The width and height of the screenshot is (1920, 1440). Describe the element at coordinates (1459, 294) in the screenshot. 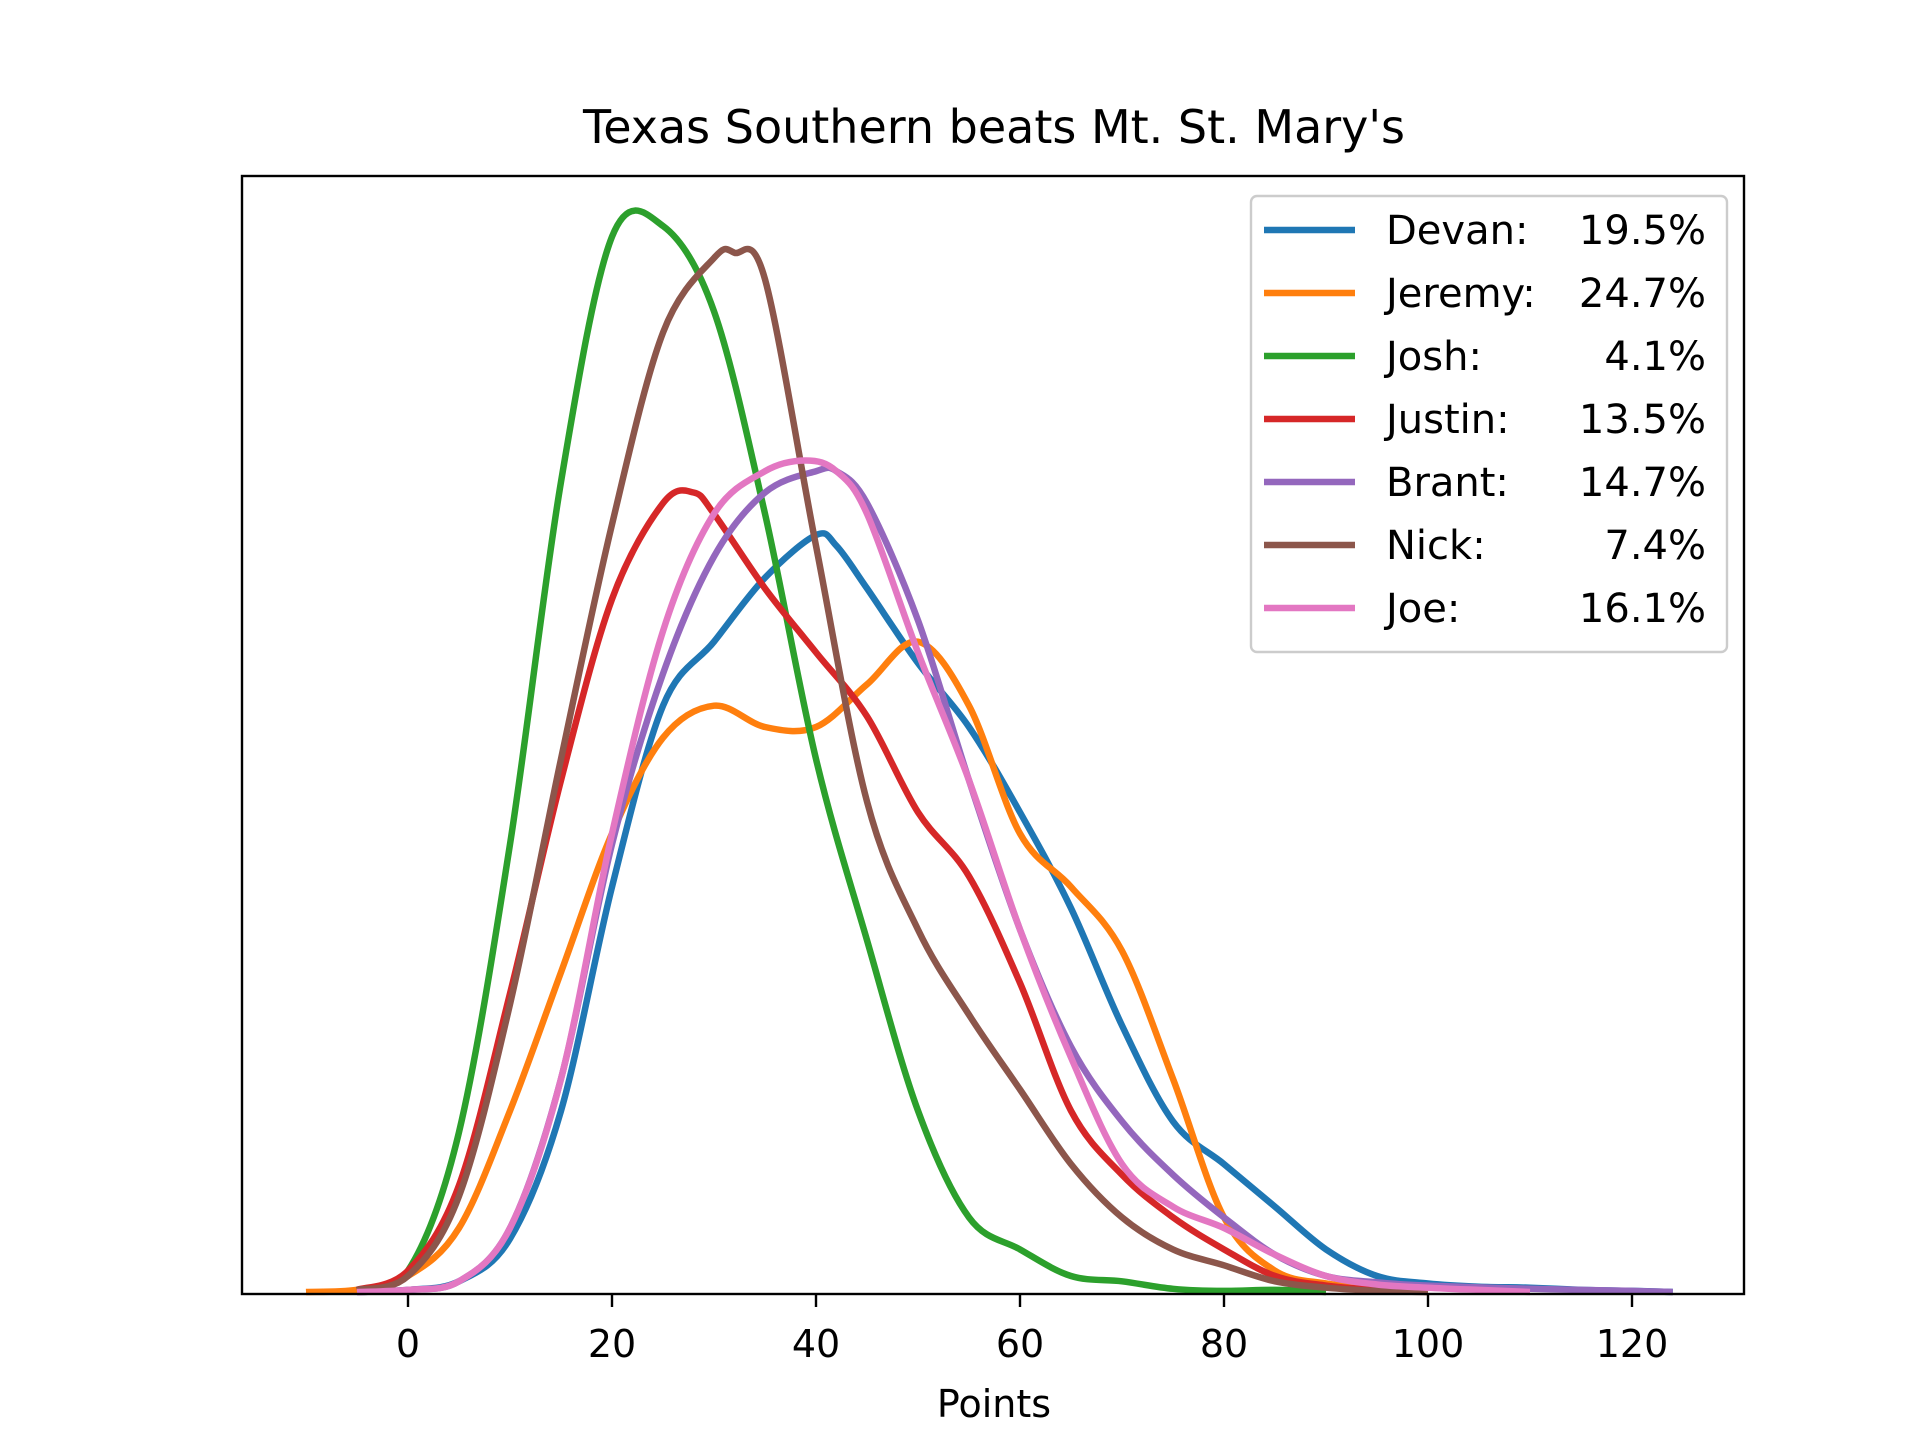

I see `legend-entry-name: Jeremy:` at that location.